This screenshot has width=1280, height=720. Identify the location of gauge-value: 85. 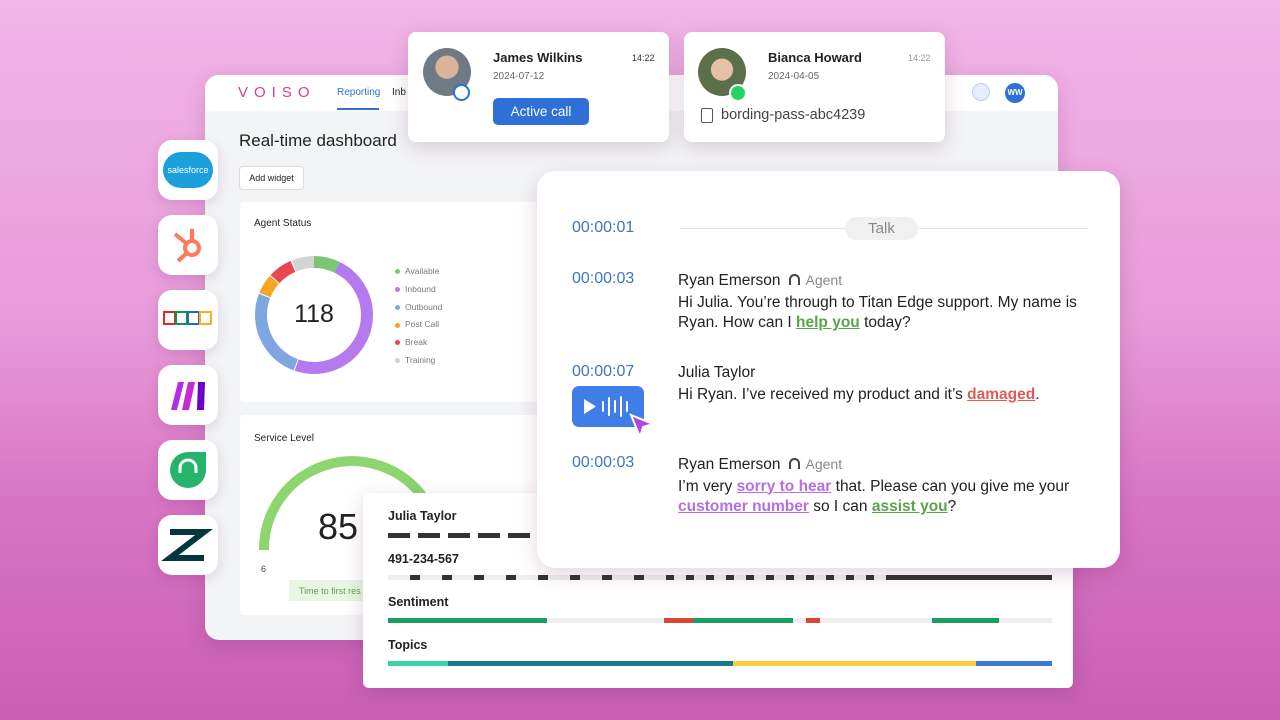
(338, 526).